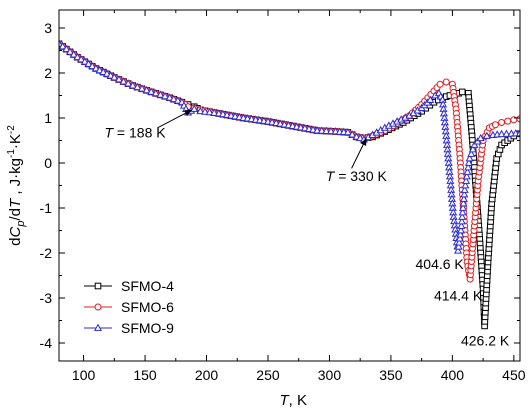 Image resolution: width=530 pixels, height=412 pixels. I want to click on x-tick-label: 150, so click(145, 375).